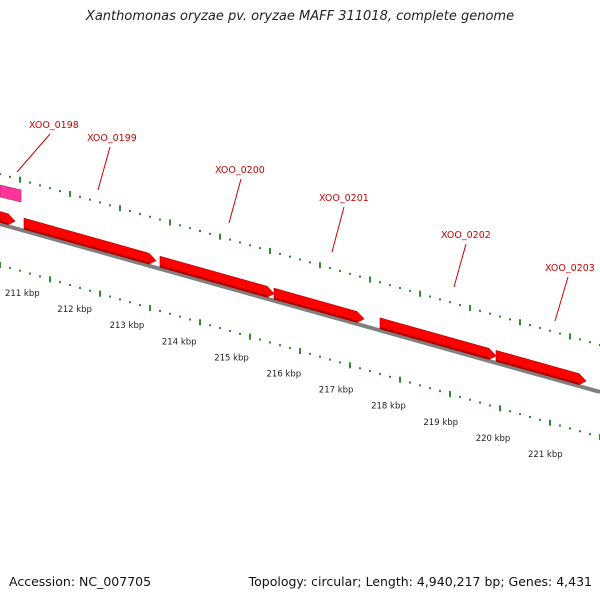 The height and width of the screenshot is (600, 600). I want to click on accession-text: Accession: NC_007705, so click(80, 581).